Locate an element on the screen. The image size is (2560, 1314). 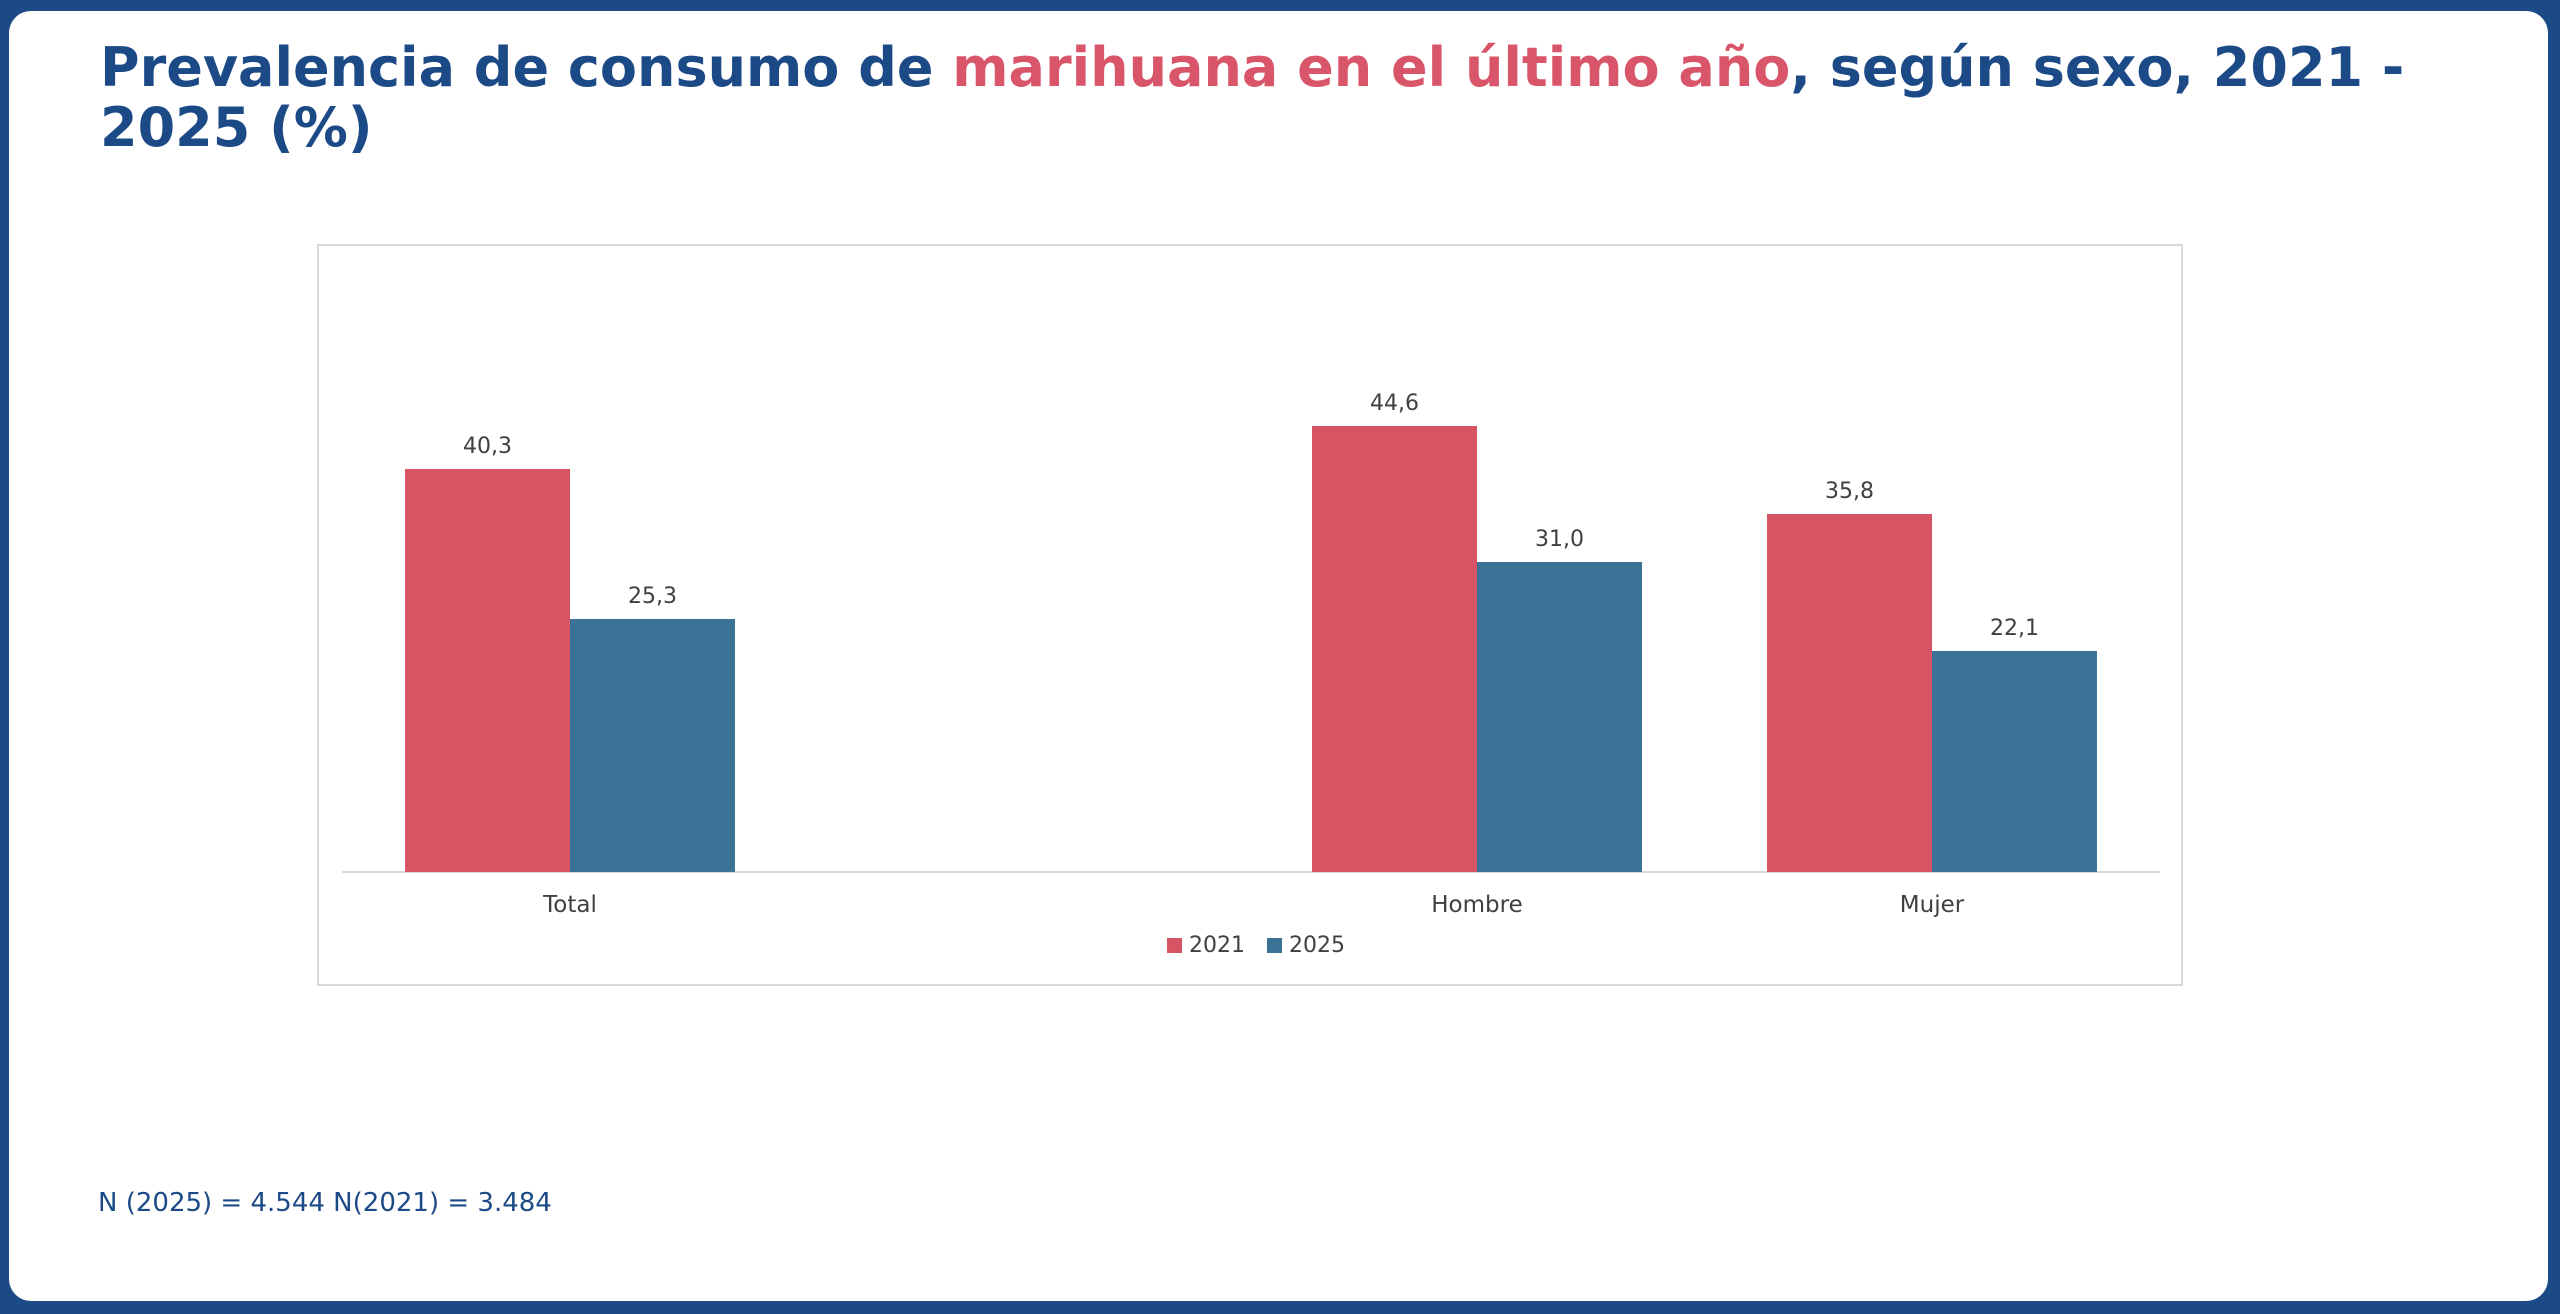
bar-2021-hombre is located at coordinates (1394, 649).